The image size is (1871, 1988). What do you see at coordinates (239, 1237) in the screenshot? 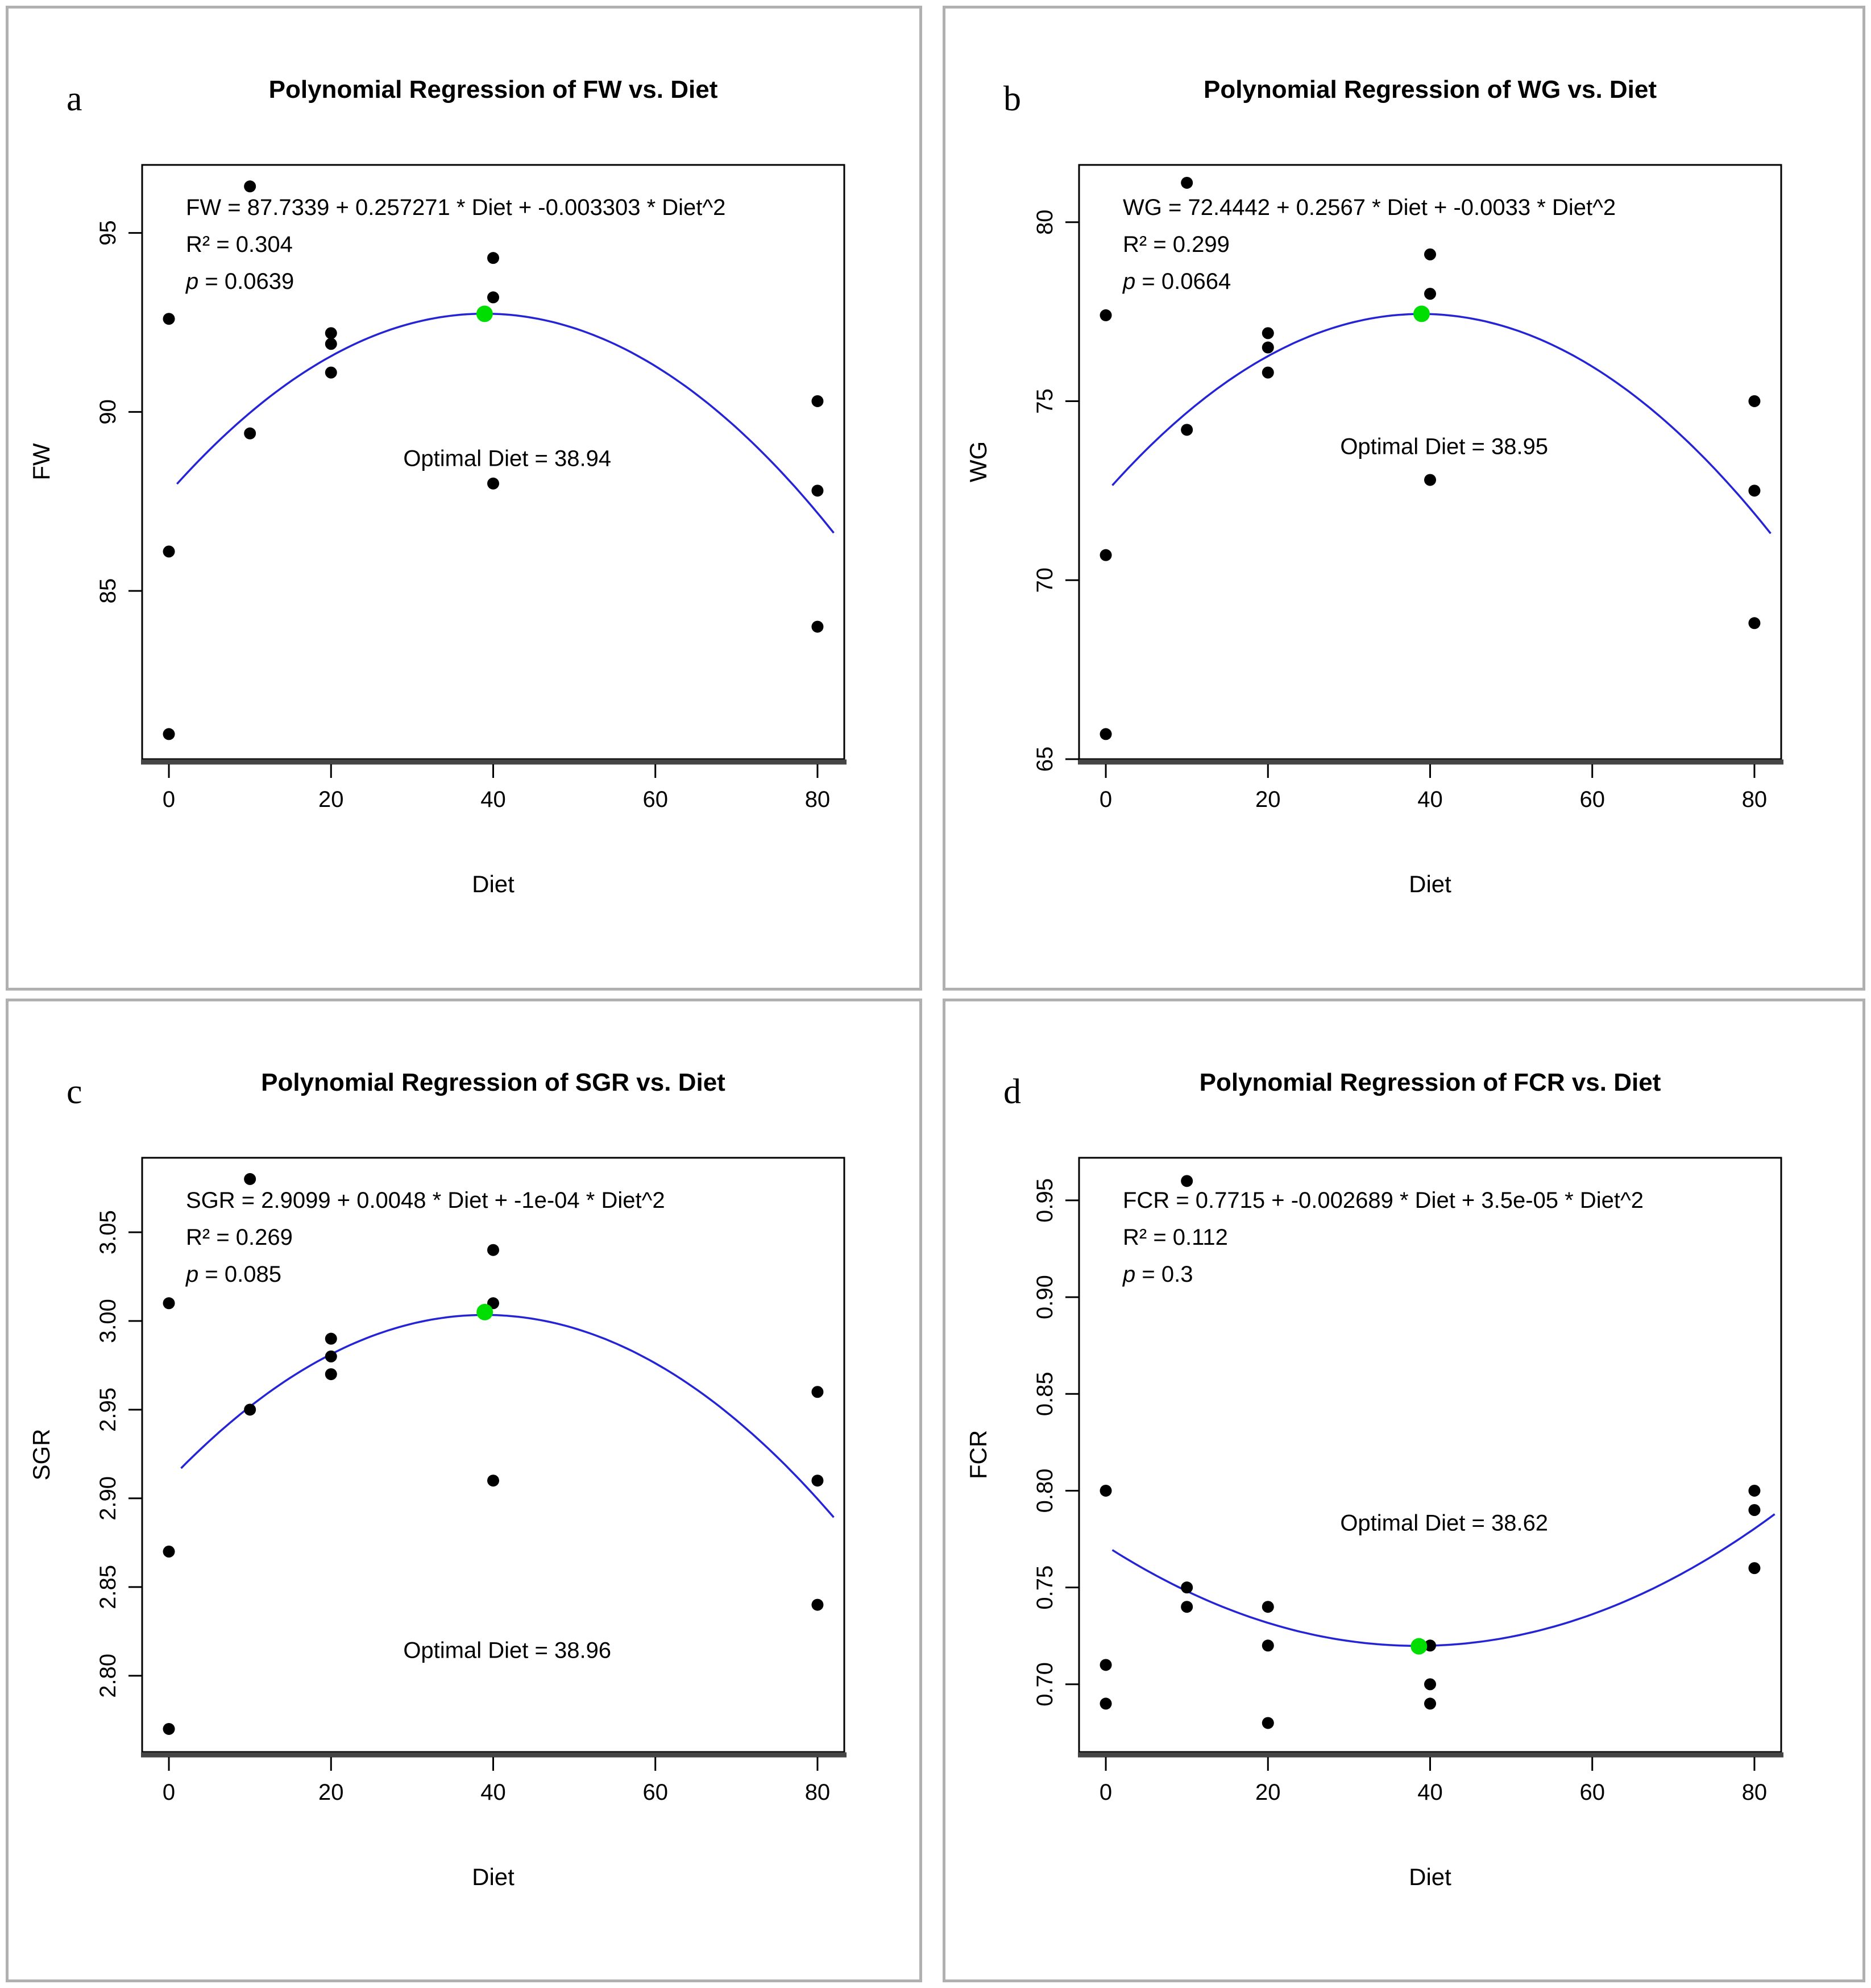
I see `r-squared-text-c: R² = 0.269` at bounding box center [239, 1237].